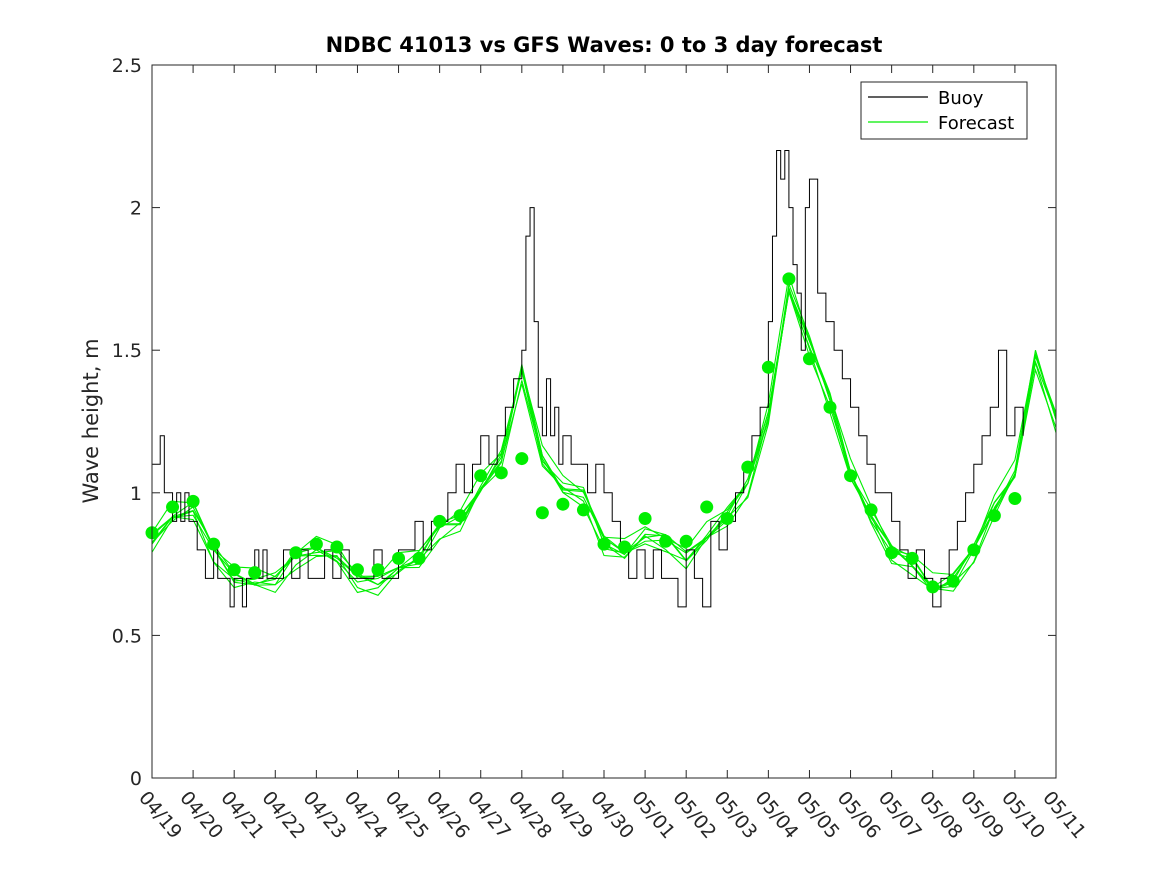 The width and height of the screenshot is (1167, 875). I want to click on x-tick-label: 05/10, so click(1023, 815).